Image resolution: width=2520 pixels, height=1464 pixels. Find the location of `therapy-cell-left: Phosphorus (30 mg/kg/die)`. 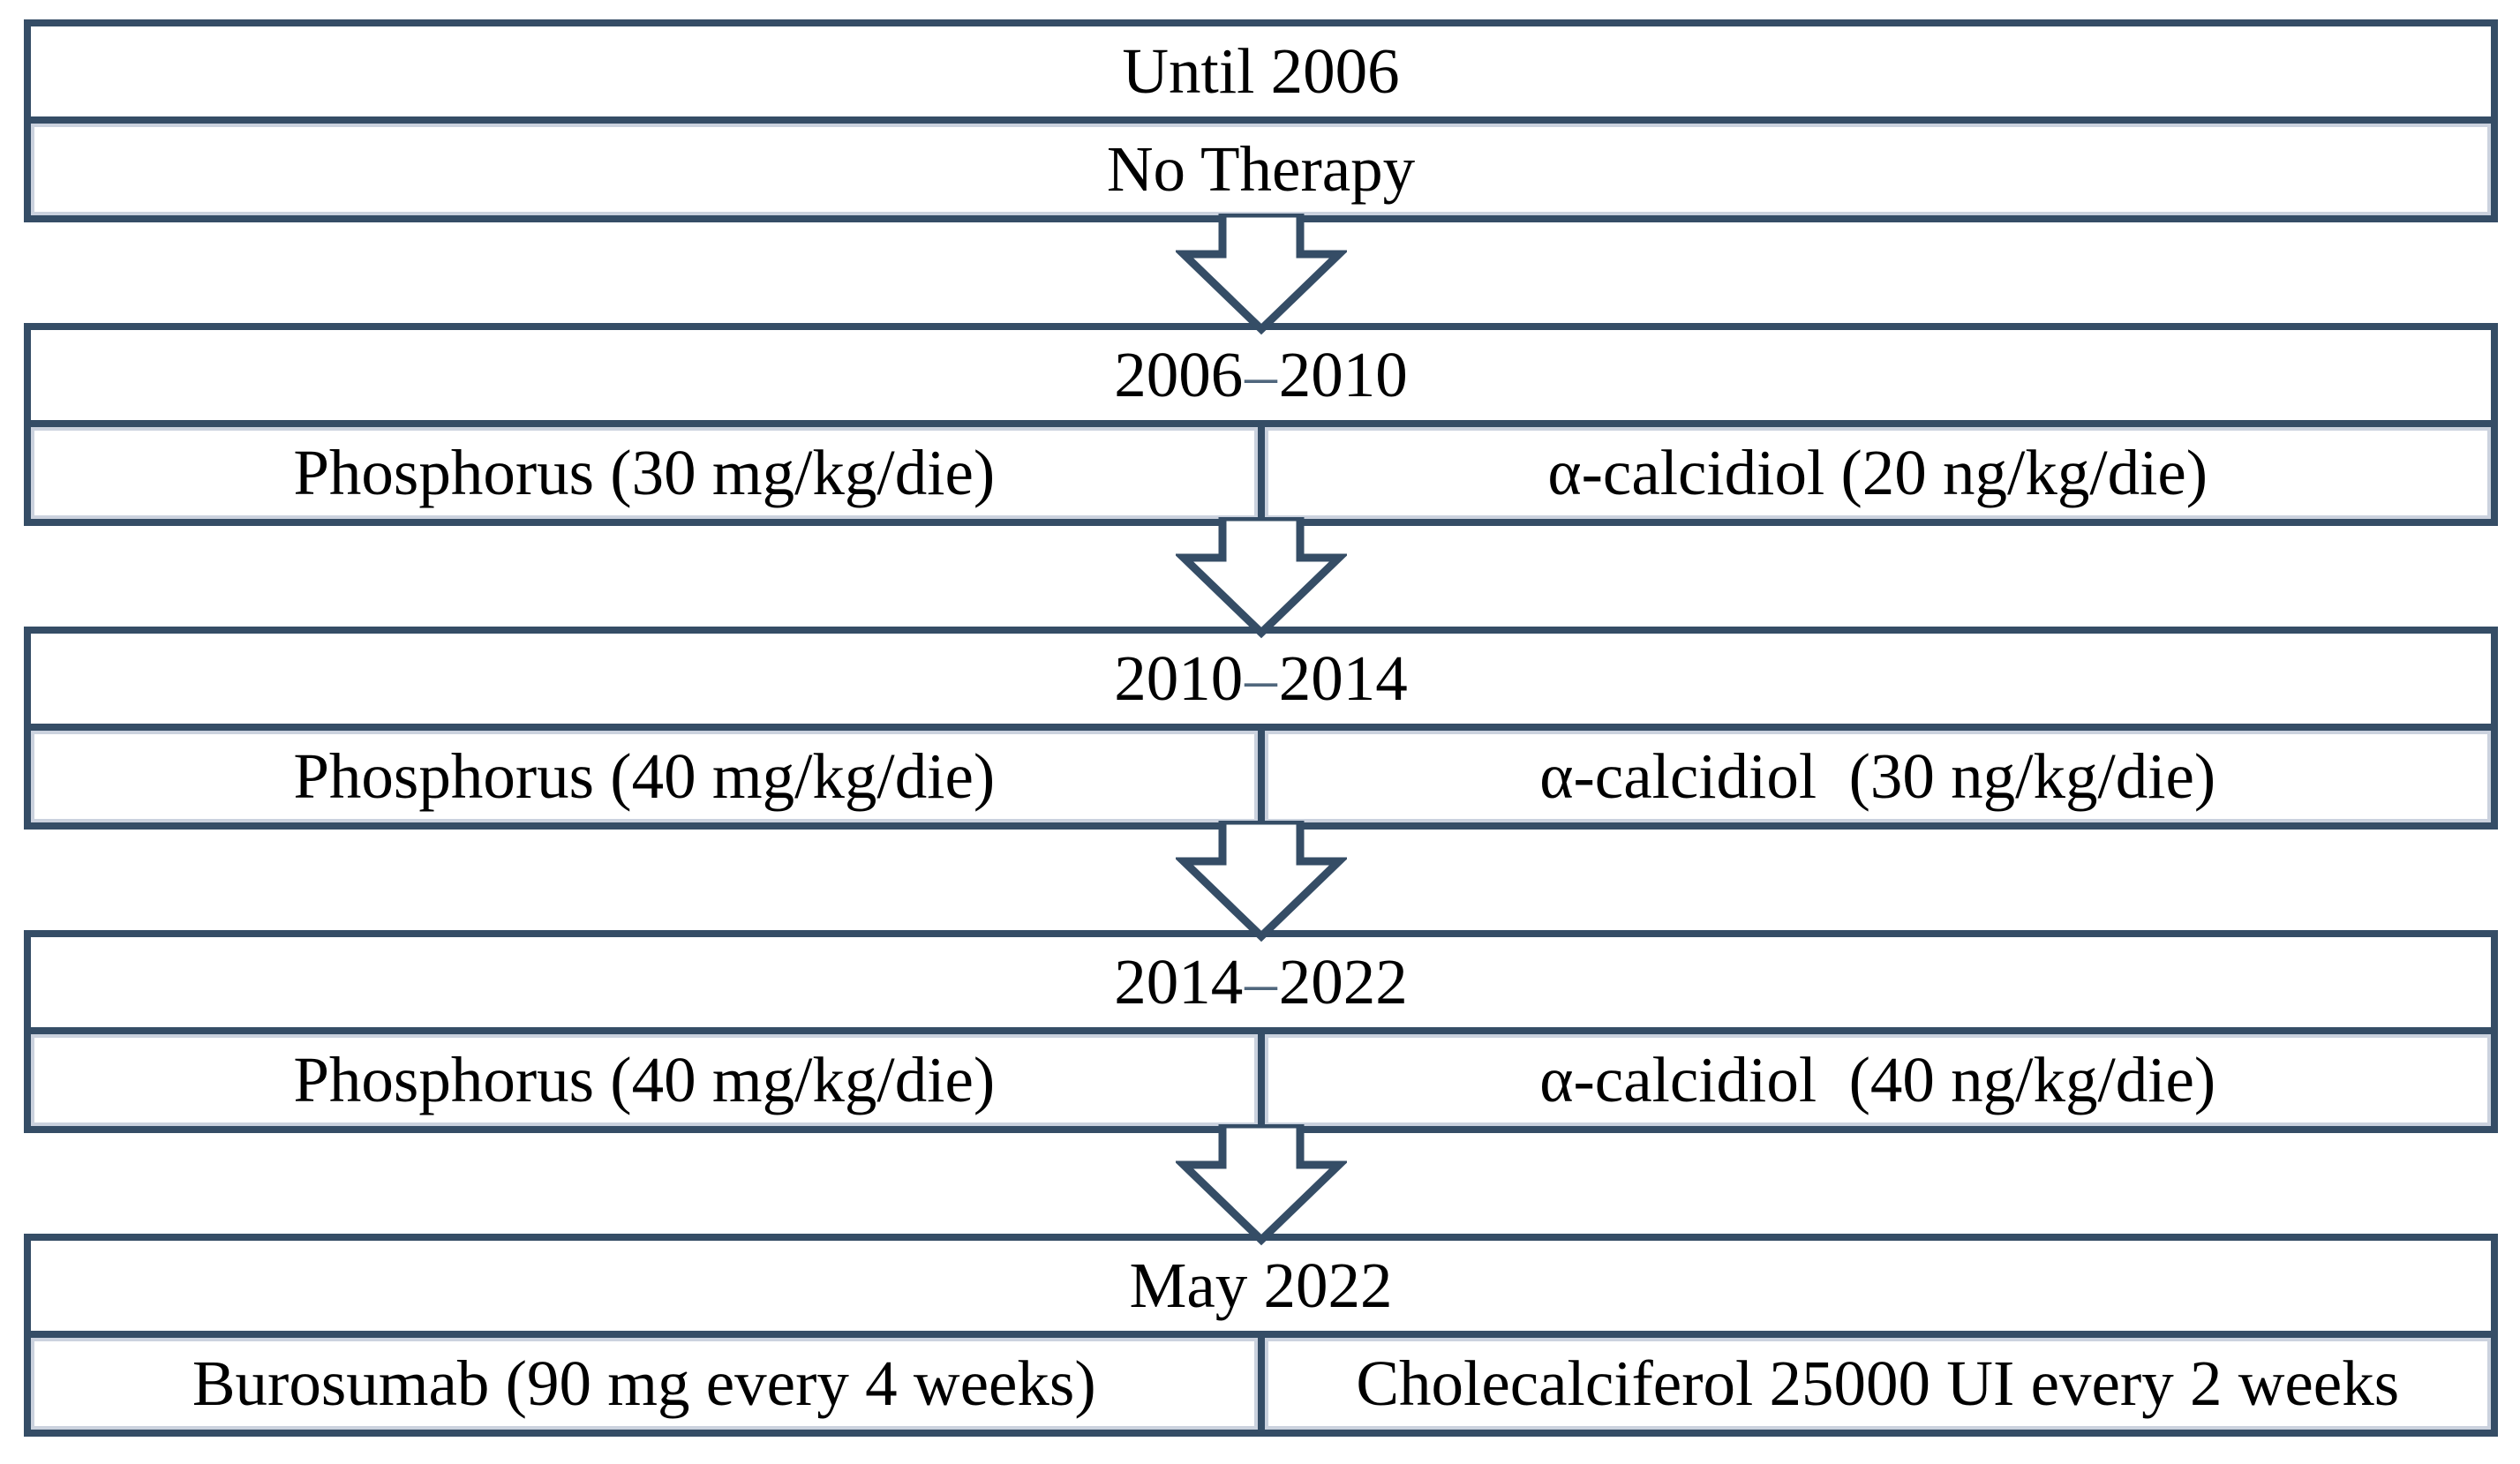

therapy-cell-left: Phosphorus (30 mg/kg/die) is located at coordinates (644, 473).